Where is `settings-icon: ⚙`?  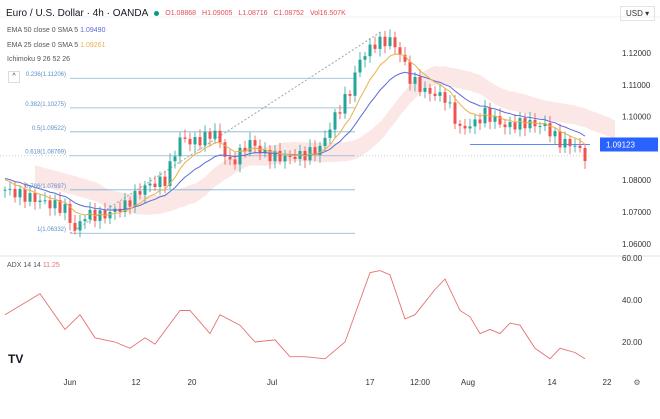 settings-icon: ⚙ is located at coordinates (636, 382).